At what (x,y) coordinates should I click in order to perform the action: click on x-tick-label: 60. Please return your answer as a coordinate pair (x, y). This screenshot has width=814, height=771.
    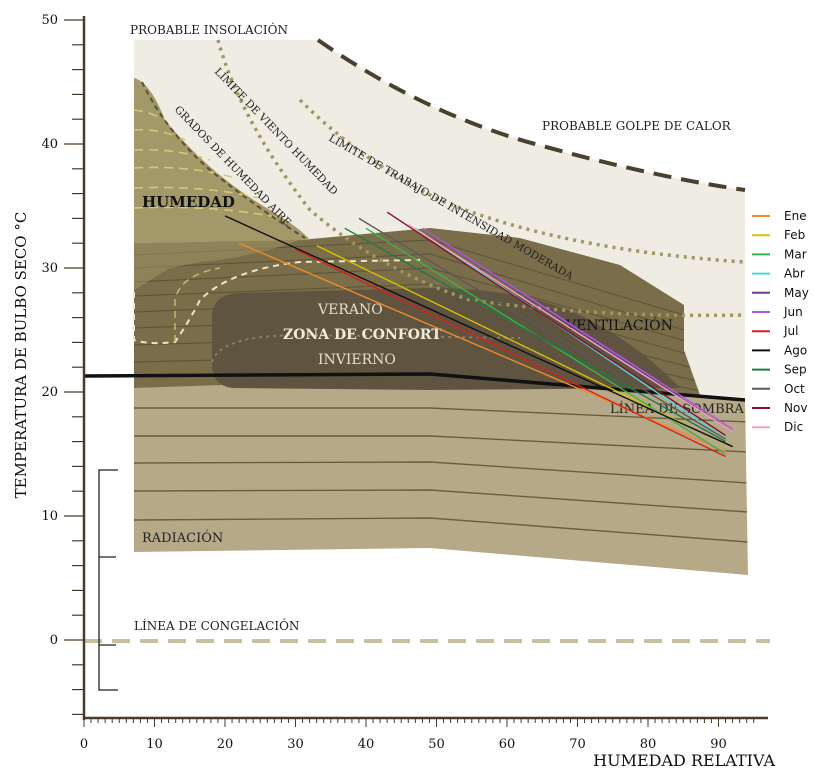
    Looking at the image, I should click on (507, 744).